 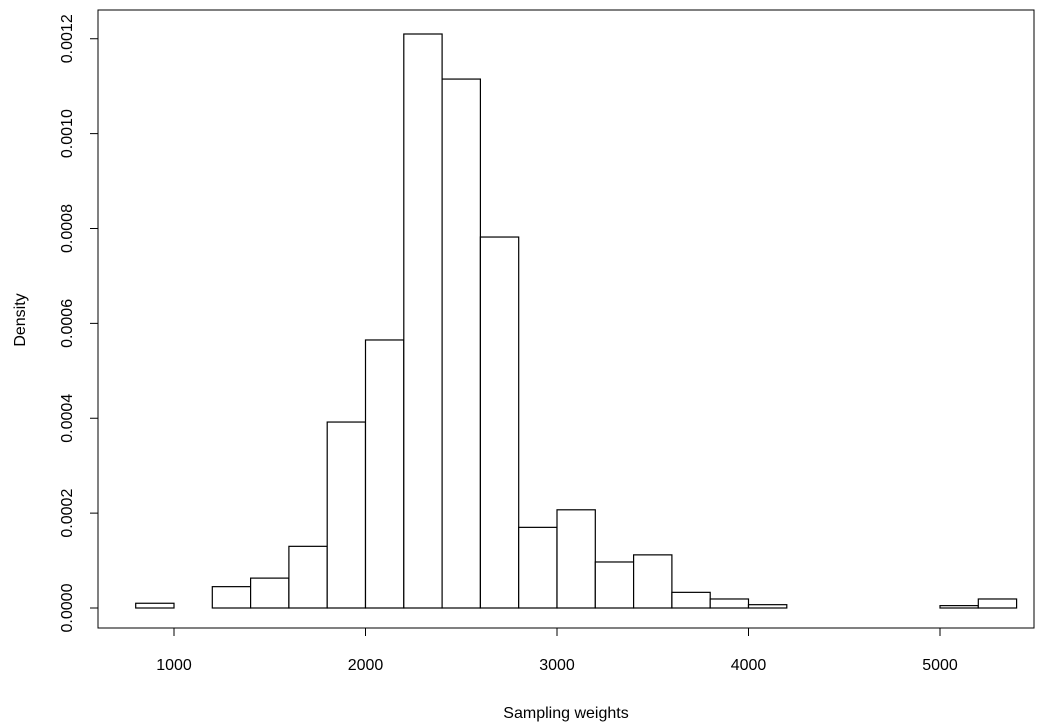 What do you see at coordinates (557, 665) in the screenshot?
I see `x-tick-label: 3000` at bounding box center [557, 665].